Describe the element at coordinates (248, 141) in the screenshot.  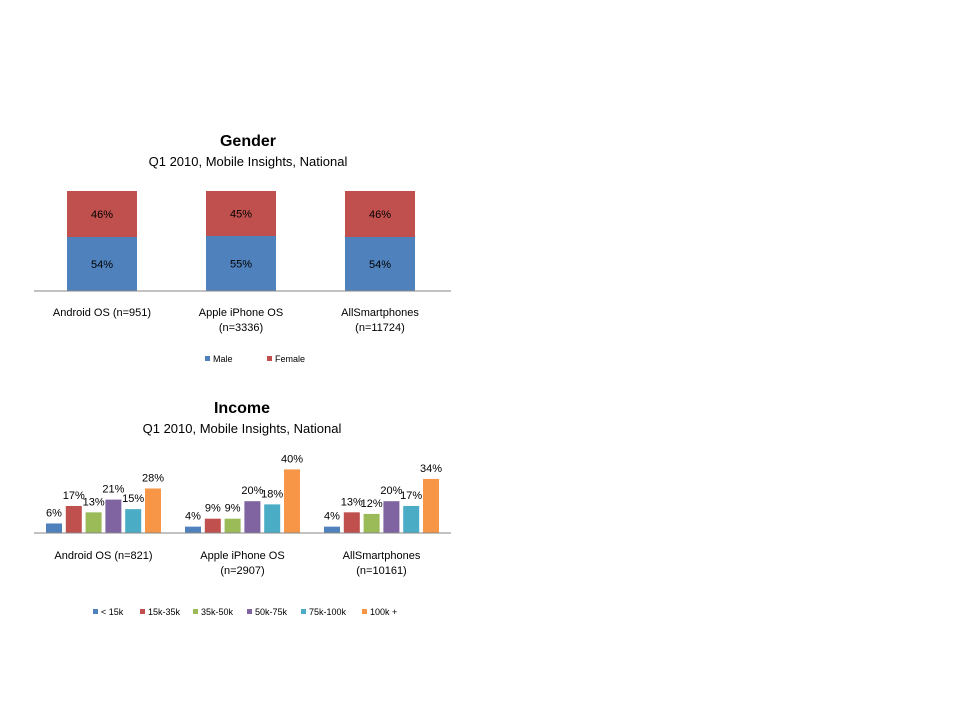
I see `gender-chart-title: Gender` at that location.